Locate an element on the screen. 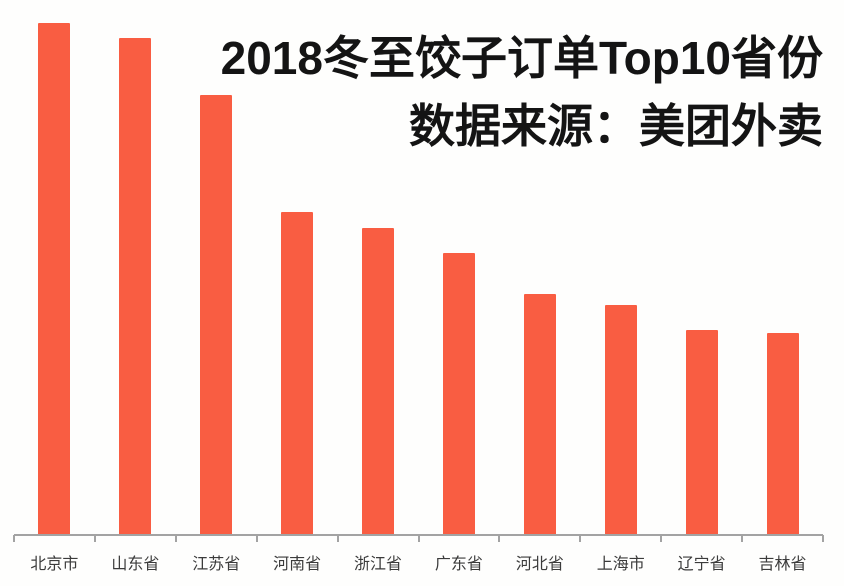  x-axis-label: 辽宁省 is located at coordinates (701, 564).